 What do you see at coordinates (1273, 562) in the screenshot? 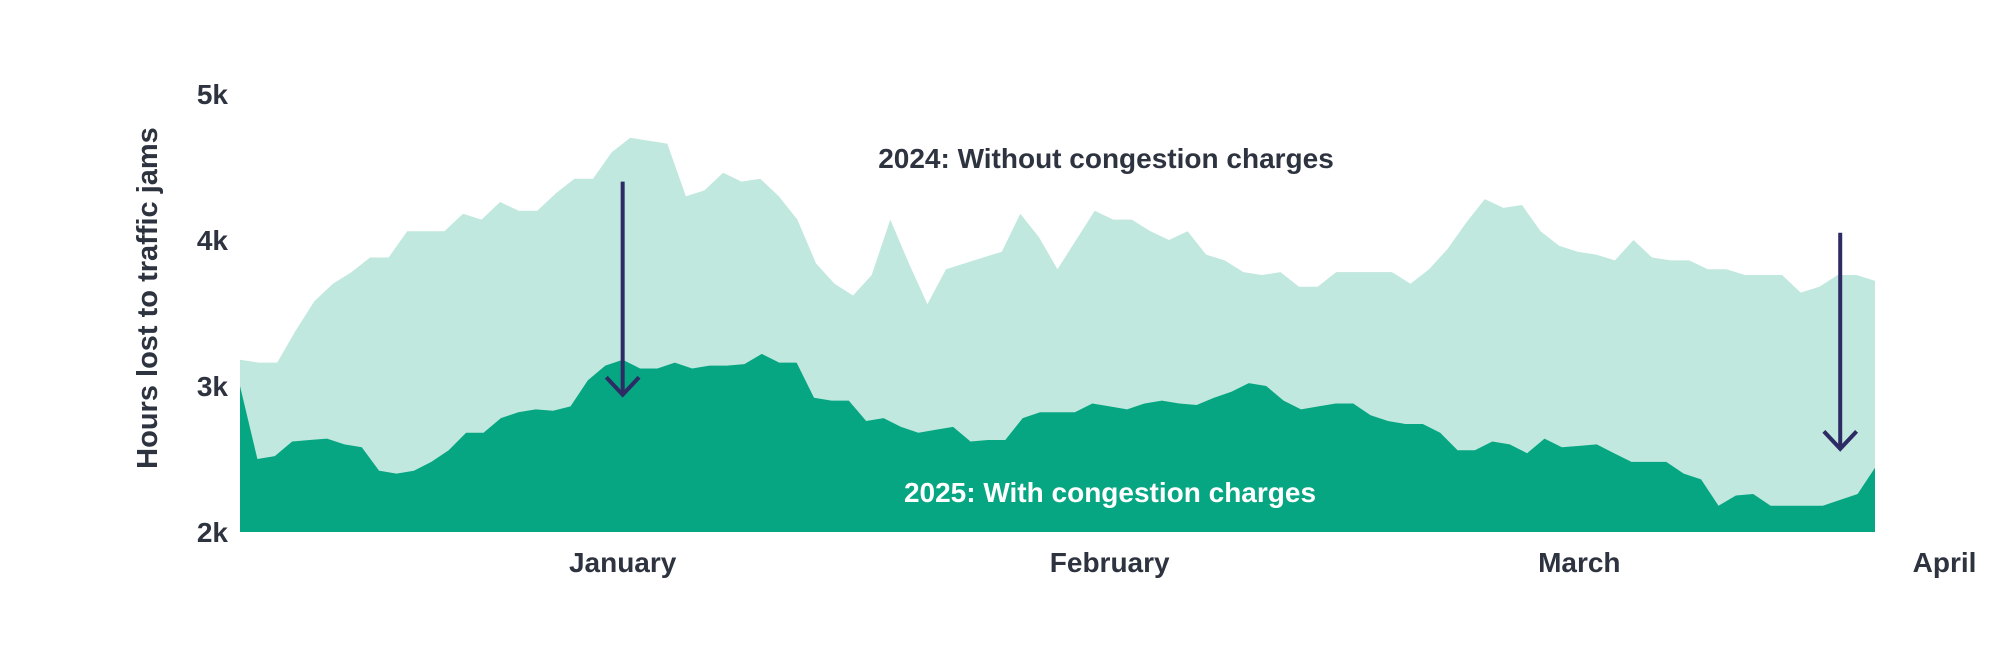
I see `x-axis-ticks: January February March April` at bounding box center [1273, 562].